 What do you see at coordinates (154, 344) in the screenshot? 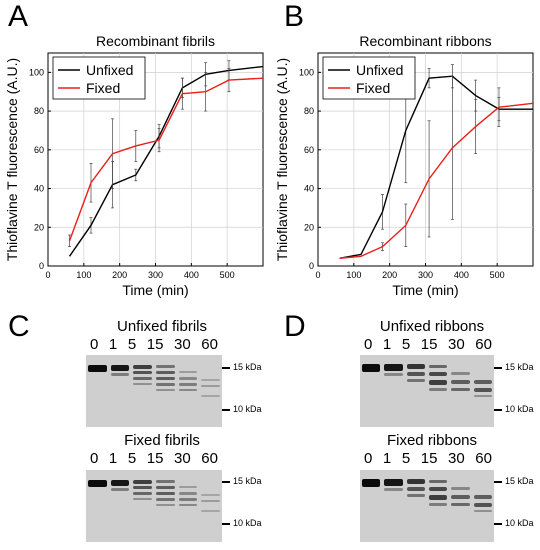
I see `lane-labels-c-top: 0 1 5 15 30 60` at bounding box center [154, 344].